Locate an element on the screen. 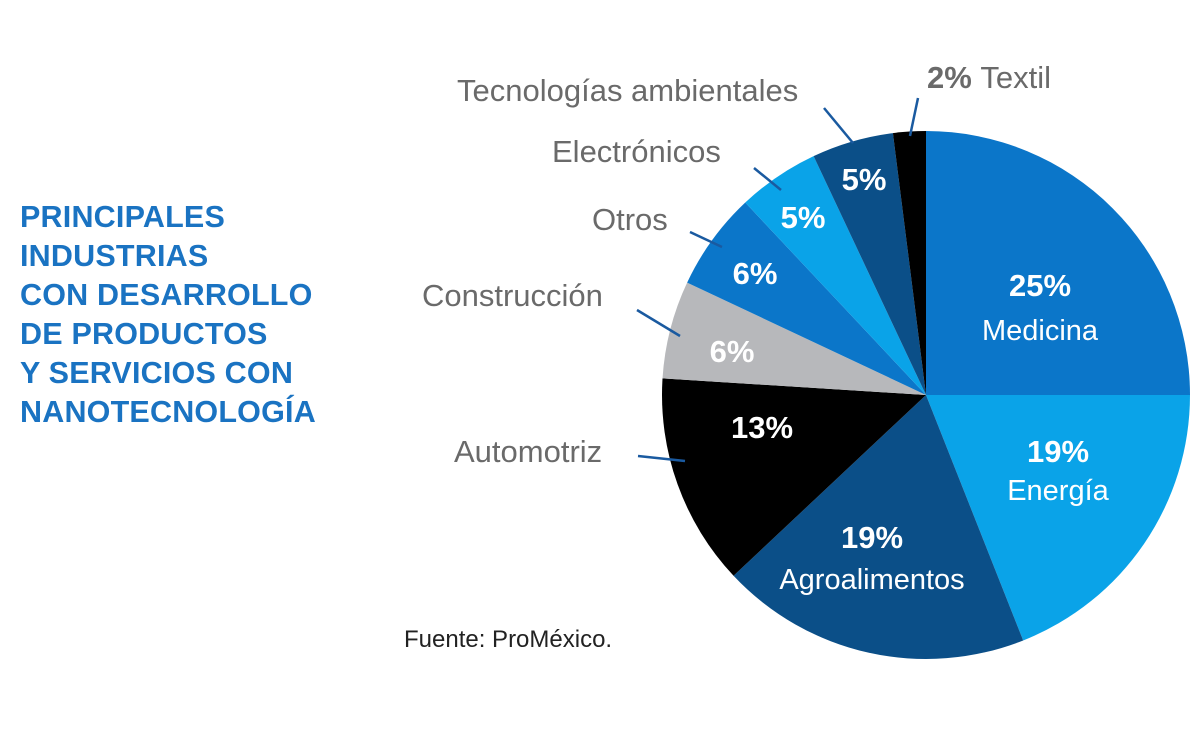  slice-pct-label-otros: 6% is located at coordinates (755, 273).